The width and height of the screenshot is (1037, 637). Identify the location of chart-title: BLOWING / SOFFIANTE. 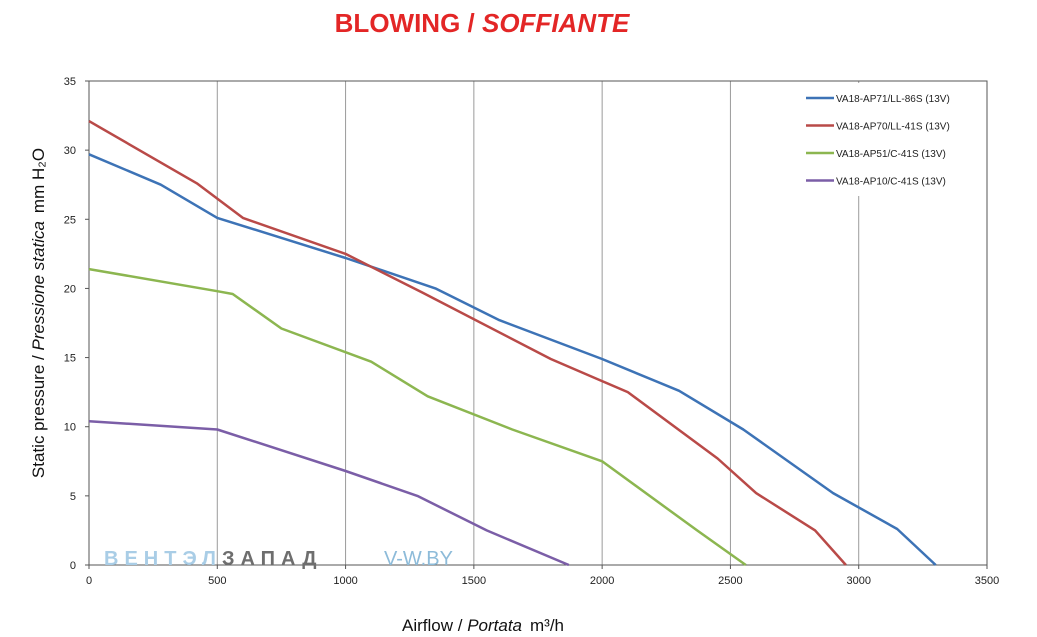
(482, 23).